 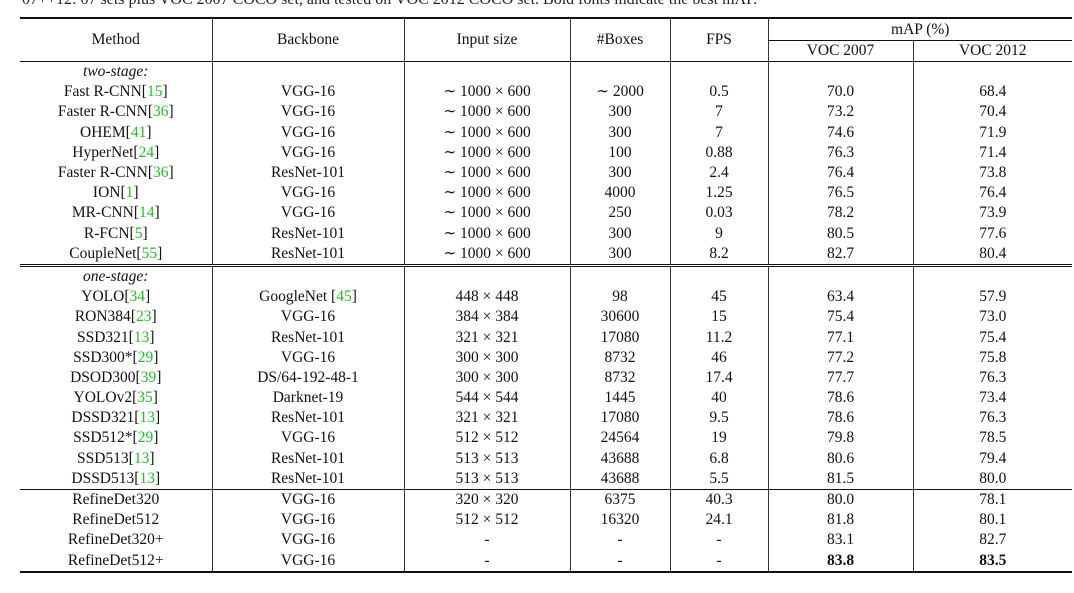 I want to click on fps-cell: 9.5, so click(x=718, y=418).